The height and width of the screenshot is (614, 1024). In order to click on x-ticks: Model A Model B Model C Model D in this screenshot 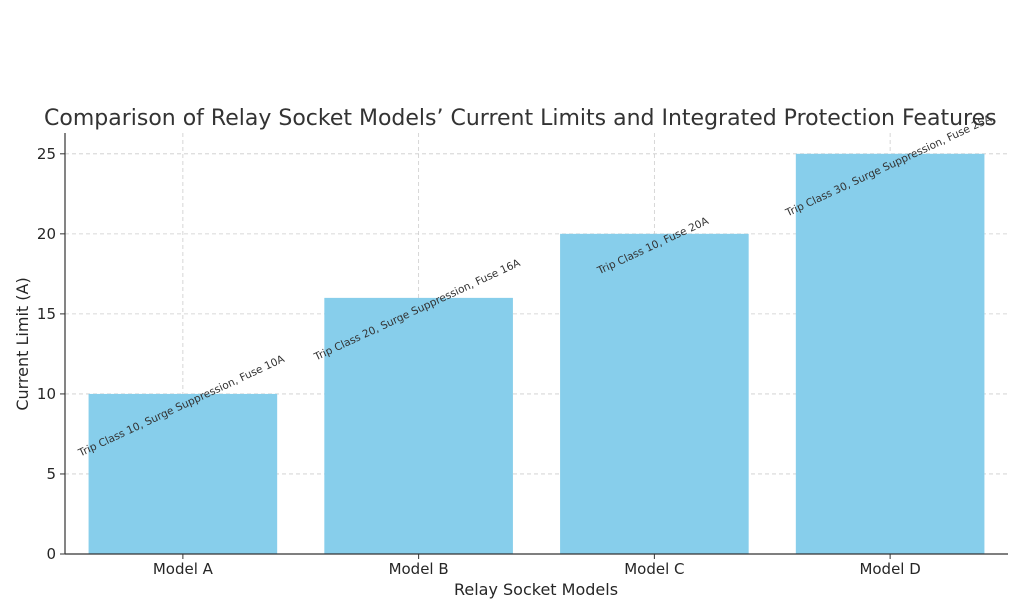, I will do `click(537, 566)`.